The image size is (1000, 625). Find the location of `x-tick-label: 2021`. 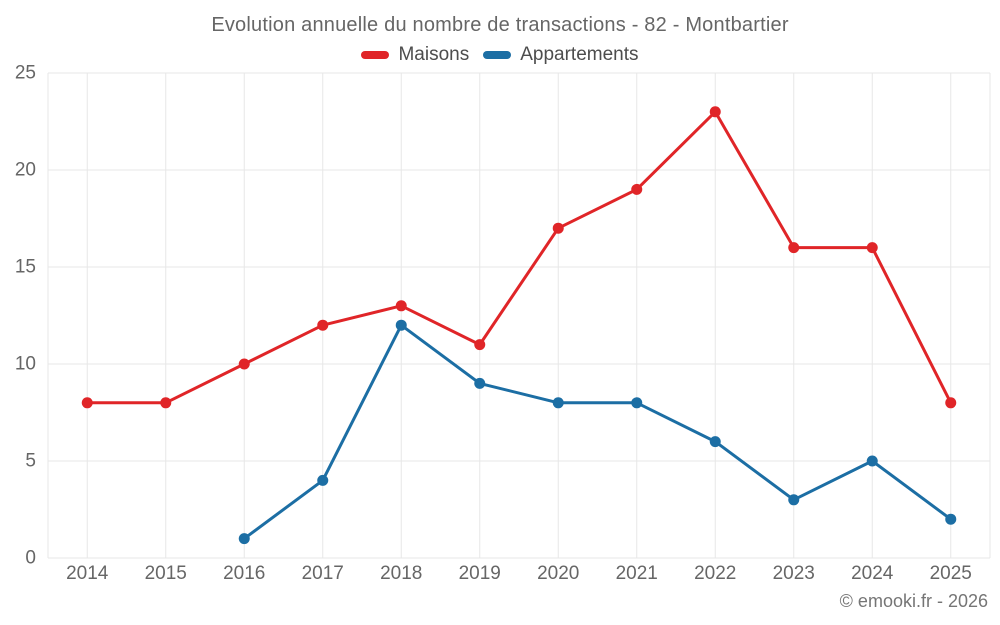

x-tick-label: 2021 is located at coordinates (637, 573).